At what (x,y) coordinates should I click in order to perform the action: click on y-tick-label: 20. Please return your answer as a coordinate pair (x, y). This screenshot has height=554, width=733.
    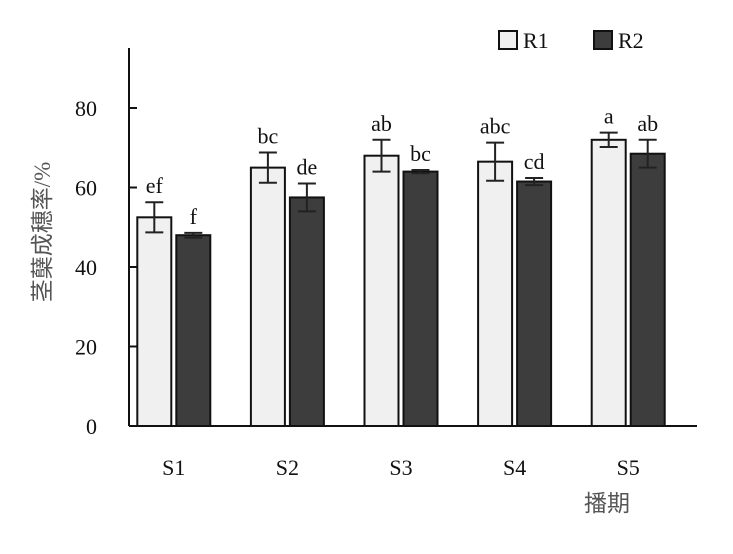
    Looking at the image, I should click on (86, 347).